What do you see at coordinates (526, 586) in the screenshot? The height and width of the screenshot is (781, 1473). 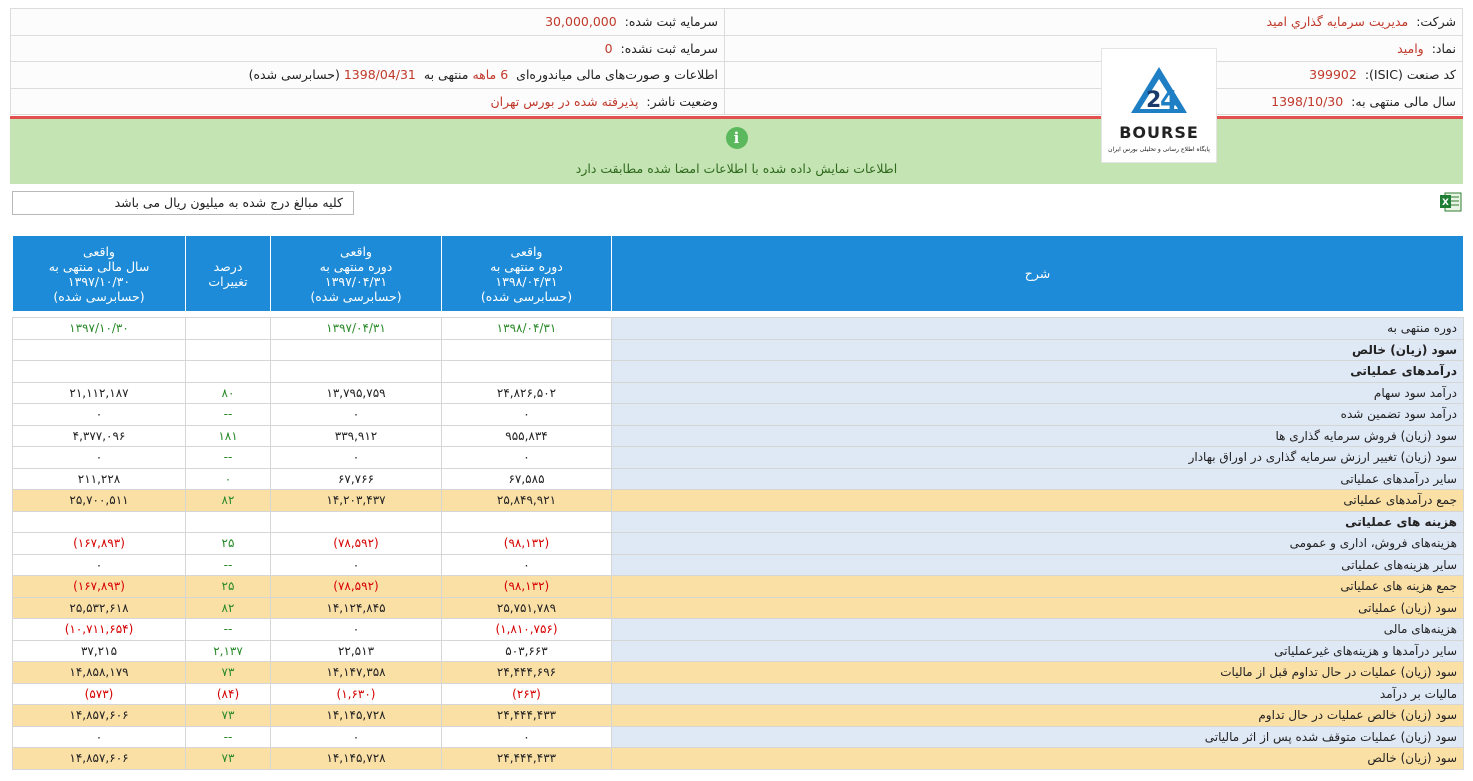 I see `value-1398-04-31: (۹۸,۱۳۲)` at bounding box center [526, 586].